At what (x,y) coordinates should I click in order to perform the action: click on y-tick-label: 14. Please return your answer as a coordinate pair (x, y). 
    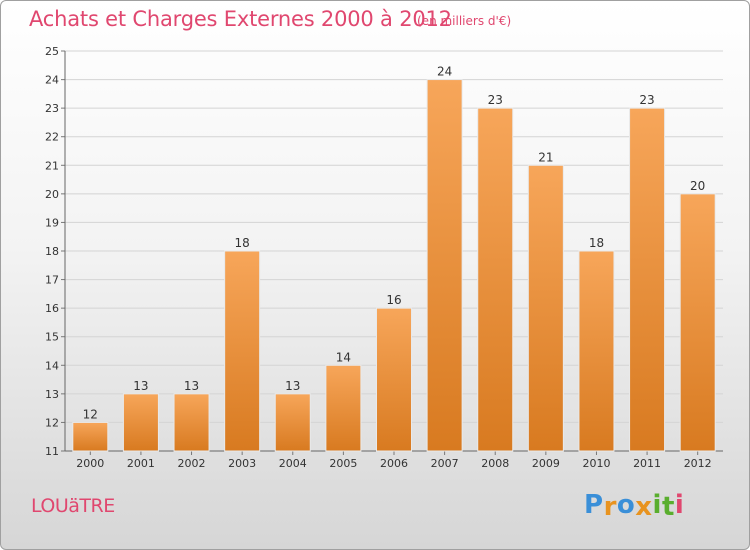
    Looking at the image, I should click on (52, 365).